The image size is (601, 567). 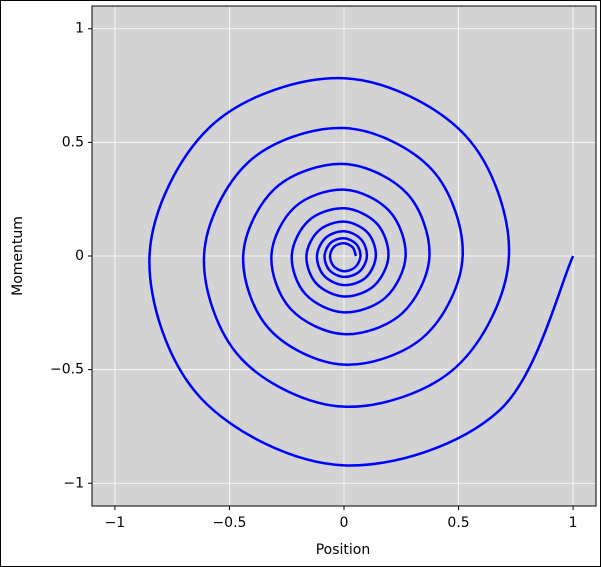 I want to click on x-tick-label: −1, so click(x=115, y=523).